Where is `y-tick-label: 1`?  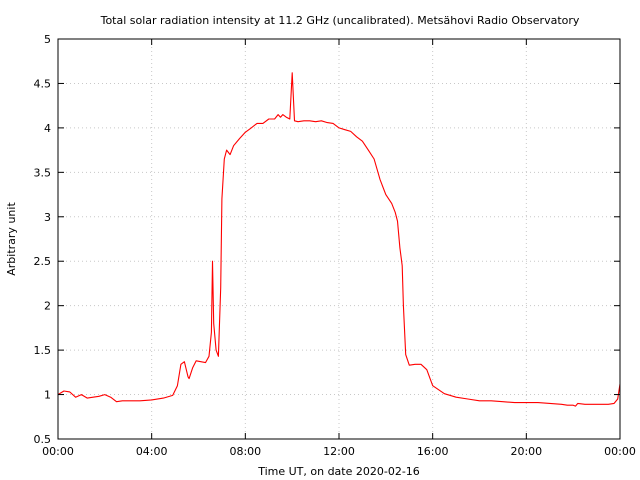
y-tick-label: 1 is located at coordinates (47, 395).